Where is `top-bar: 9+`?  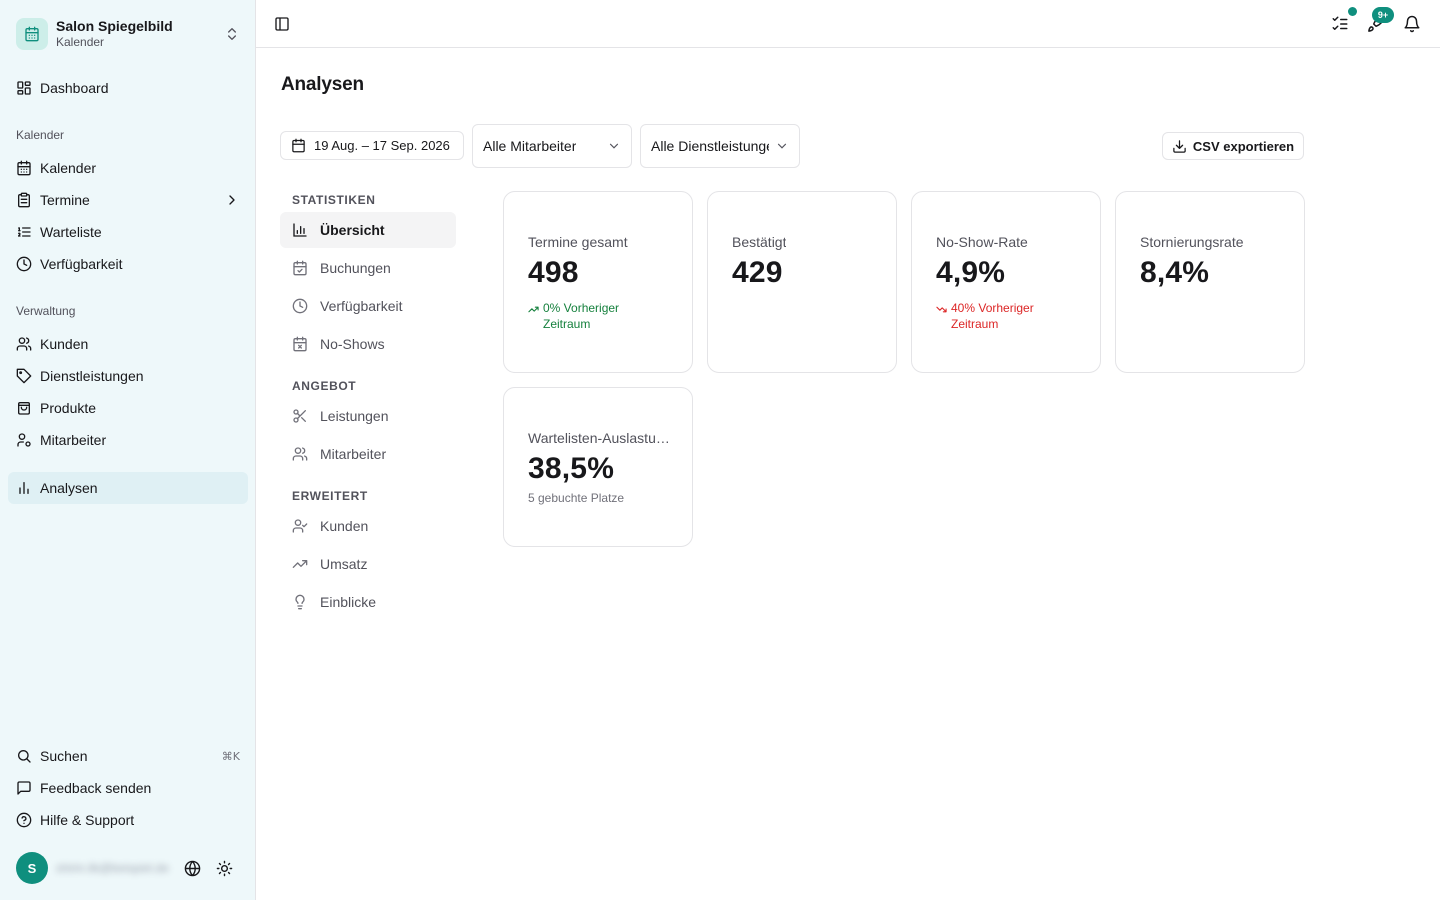 top-bar: 9+ is located at coordinates (848, 24).